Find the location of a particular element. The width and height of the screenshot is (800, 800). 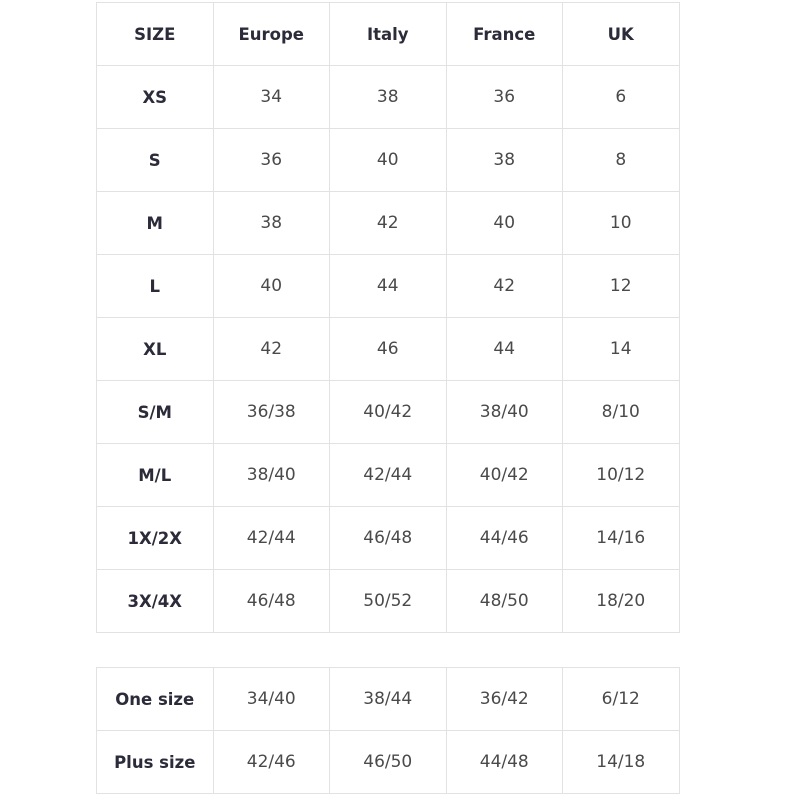

table-row: S/M 36/38 40/42 38/40 8/10 is located at coordinates (388, 412).